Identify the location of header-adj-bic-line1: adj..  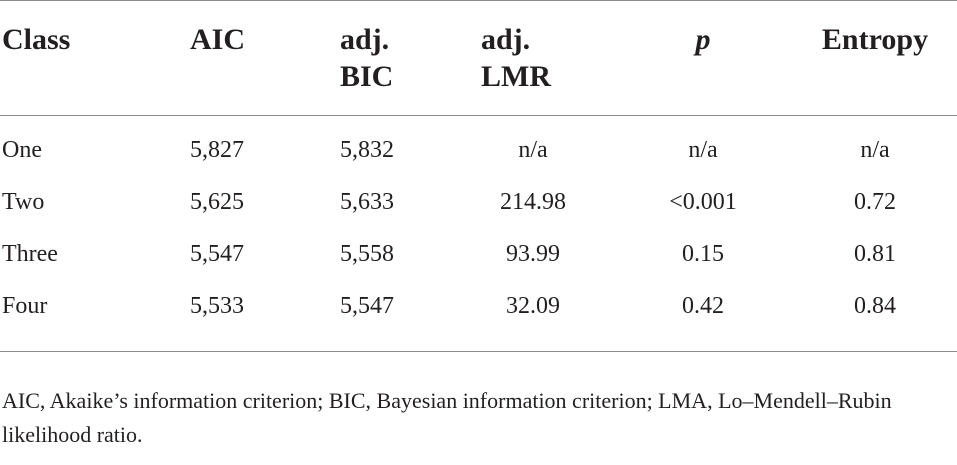
(365, 39).